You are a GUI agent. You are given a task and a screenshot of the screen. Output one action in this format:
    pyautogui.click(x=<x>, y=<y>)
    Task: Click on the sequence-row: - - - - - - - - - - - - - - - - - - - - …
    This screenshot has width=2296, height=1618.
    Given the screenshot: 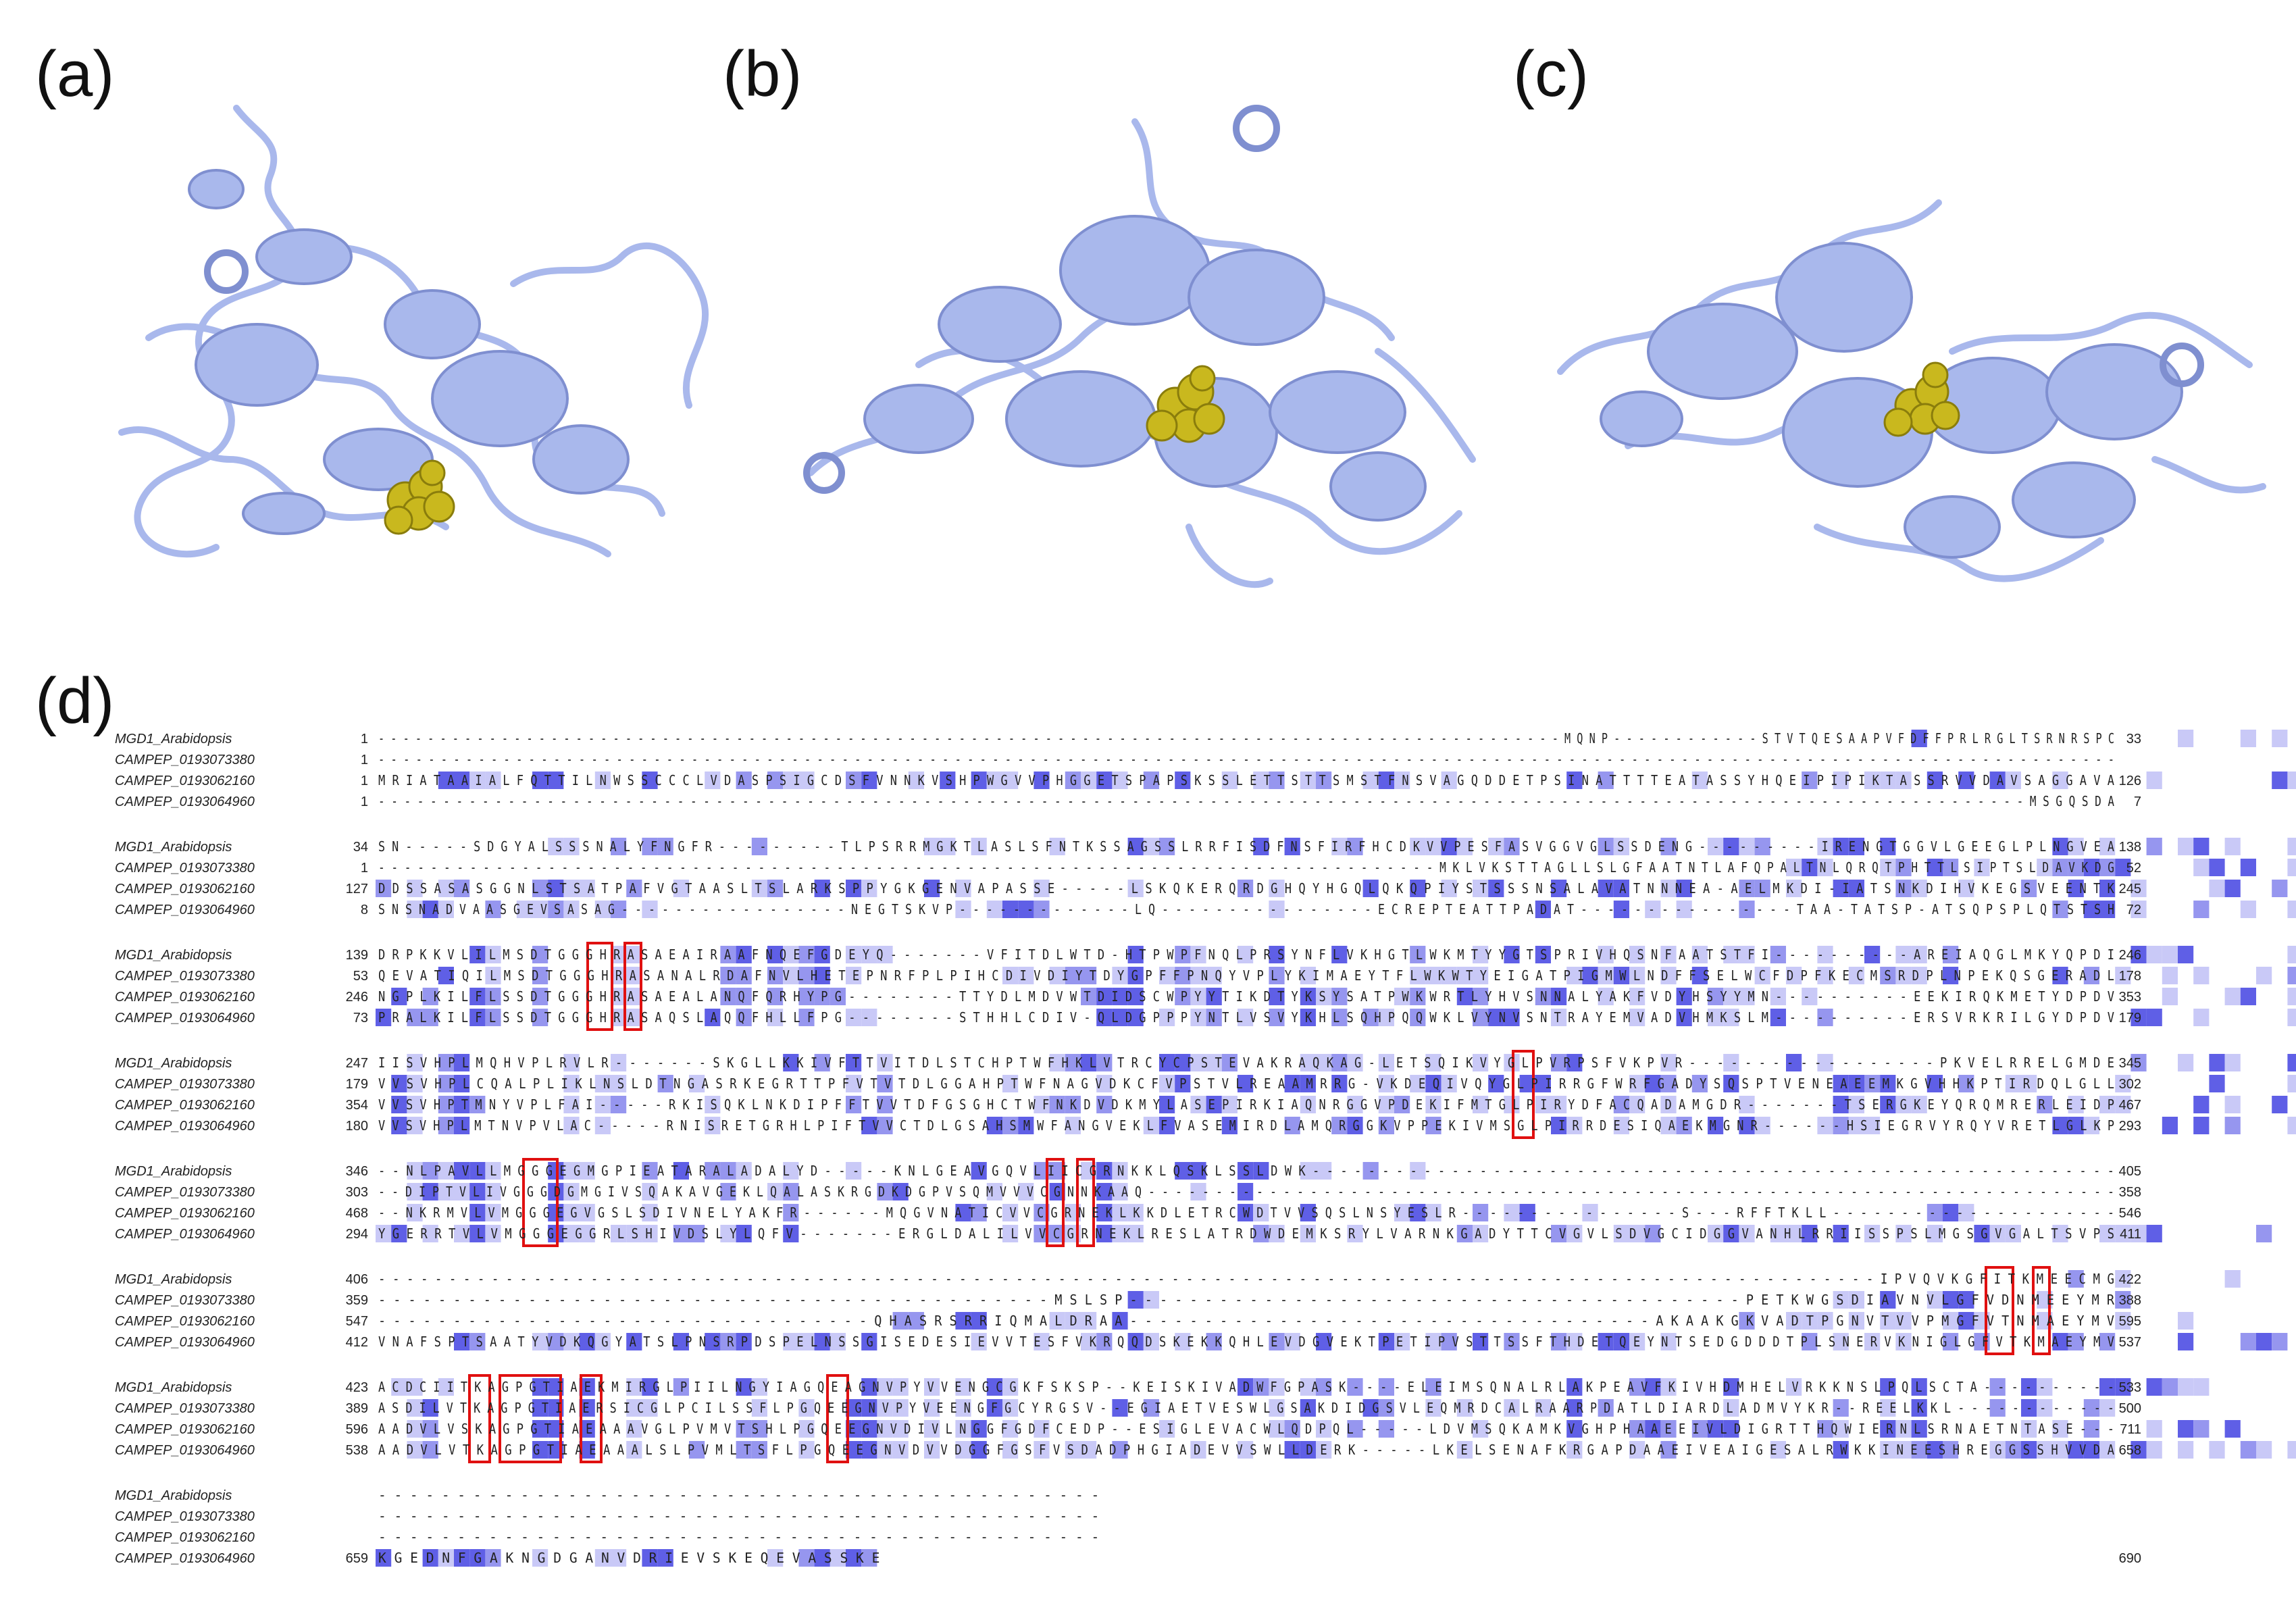 What is the action you would take?
    pyautogui.click(x=1246, y=1300)
    